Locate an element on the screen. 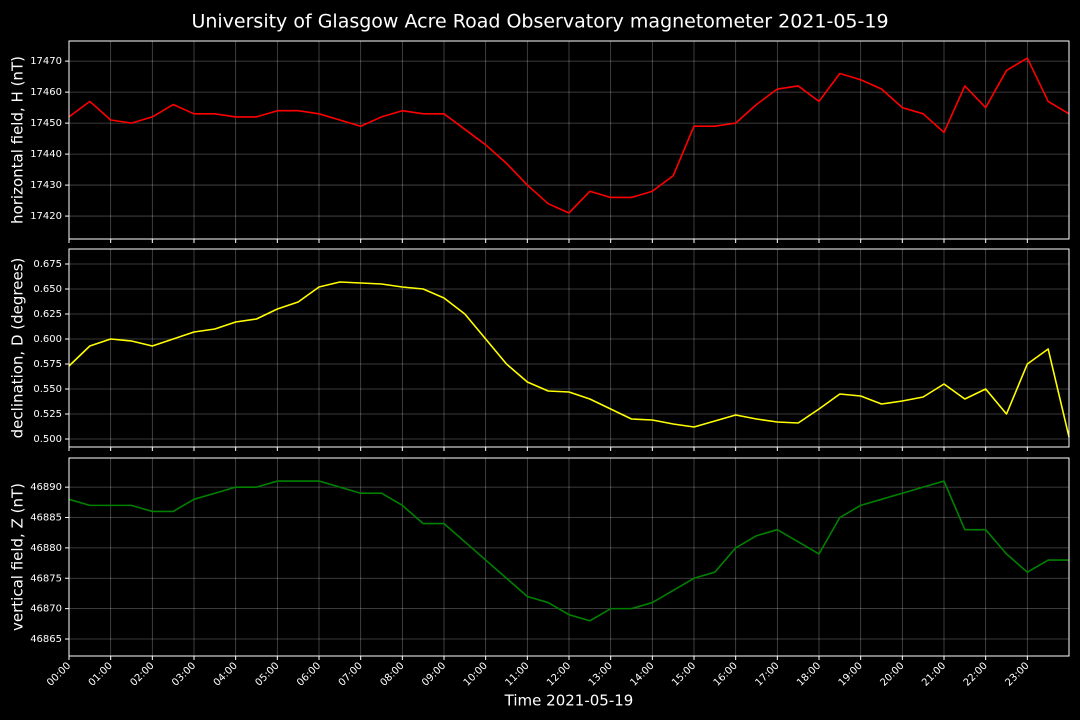 Image resolution: width=1080 pixels, height=720 pixels. y-tick-label: 46870 is located at coordinates (46, 609).